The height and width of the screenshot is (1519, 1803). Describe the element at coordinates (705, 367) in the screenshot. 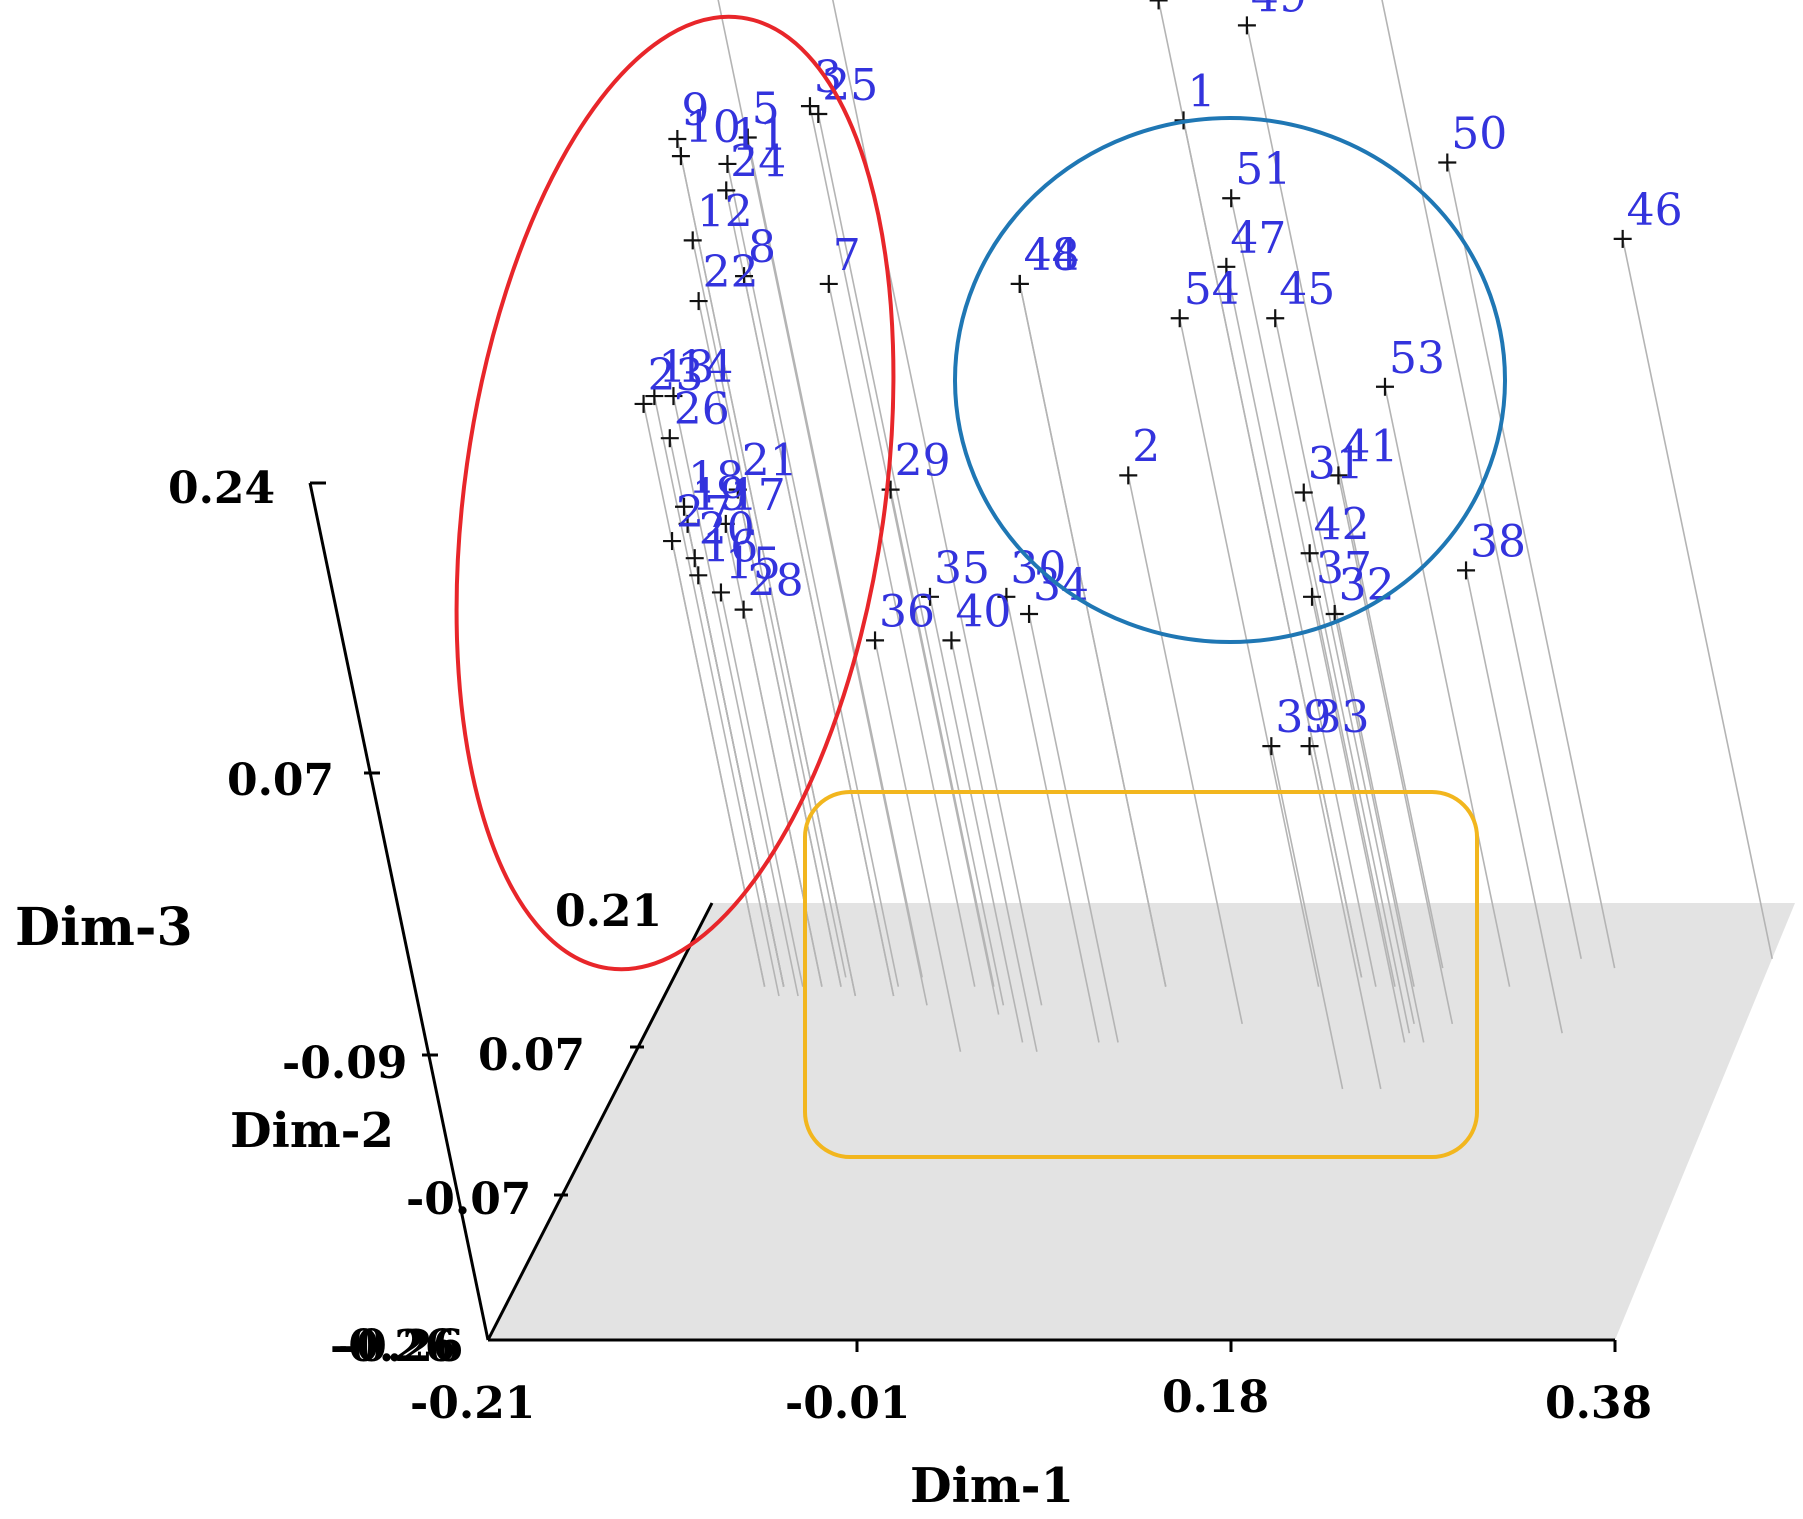

I see `point-label: 14` at that location.